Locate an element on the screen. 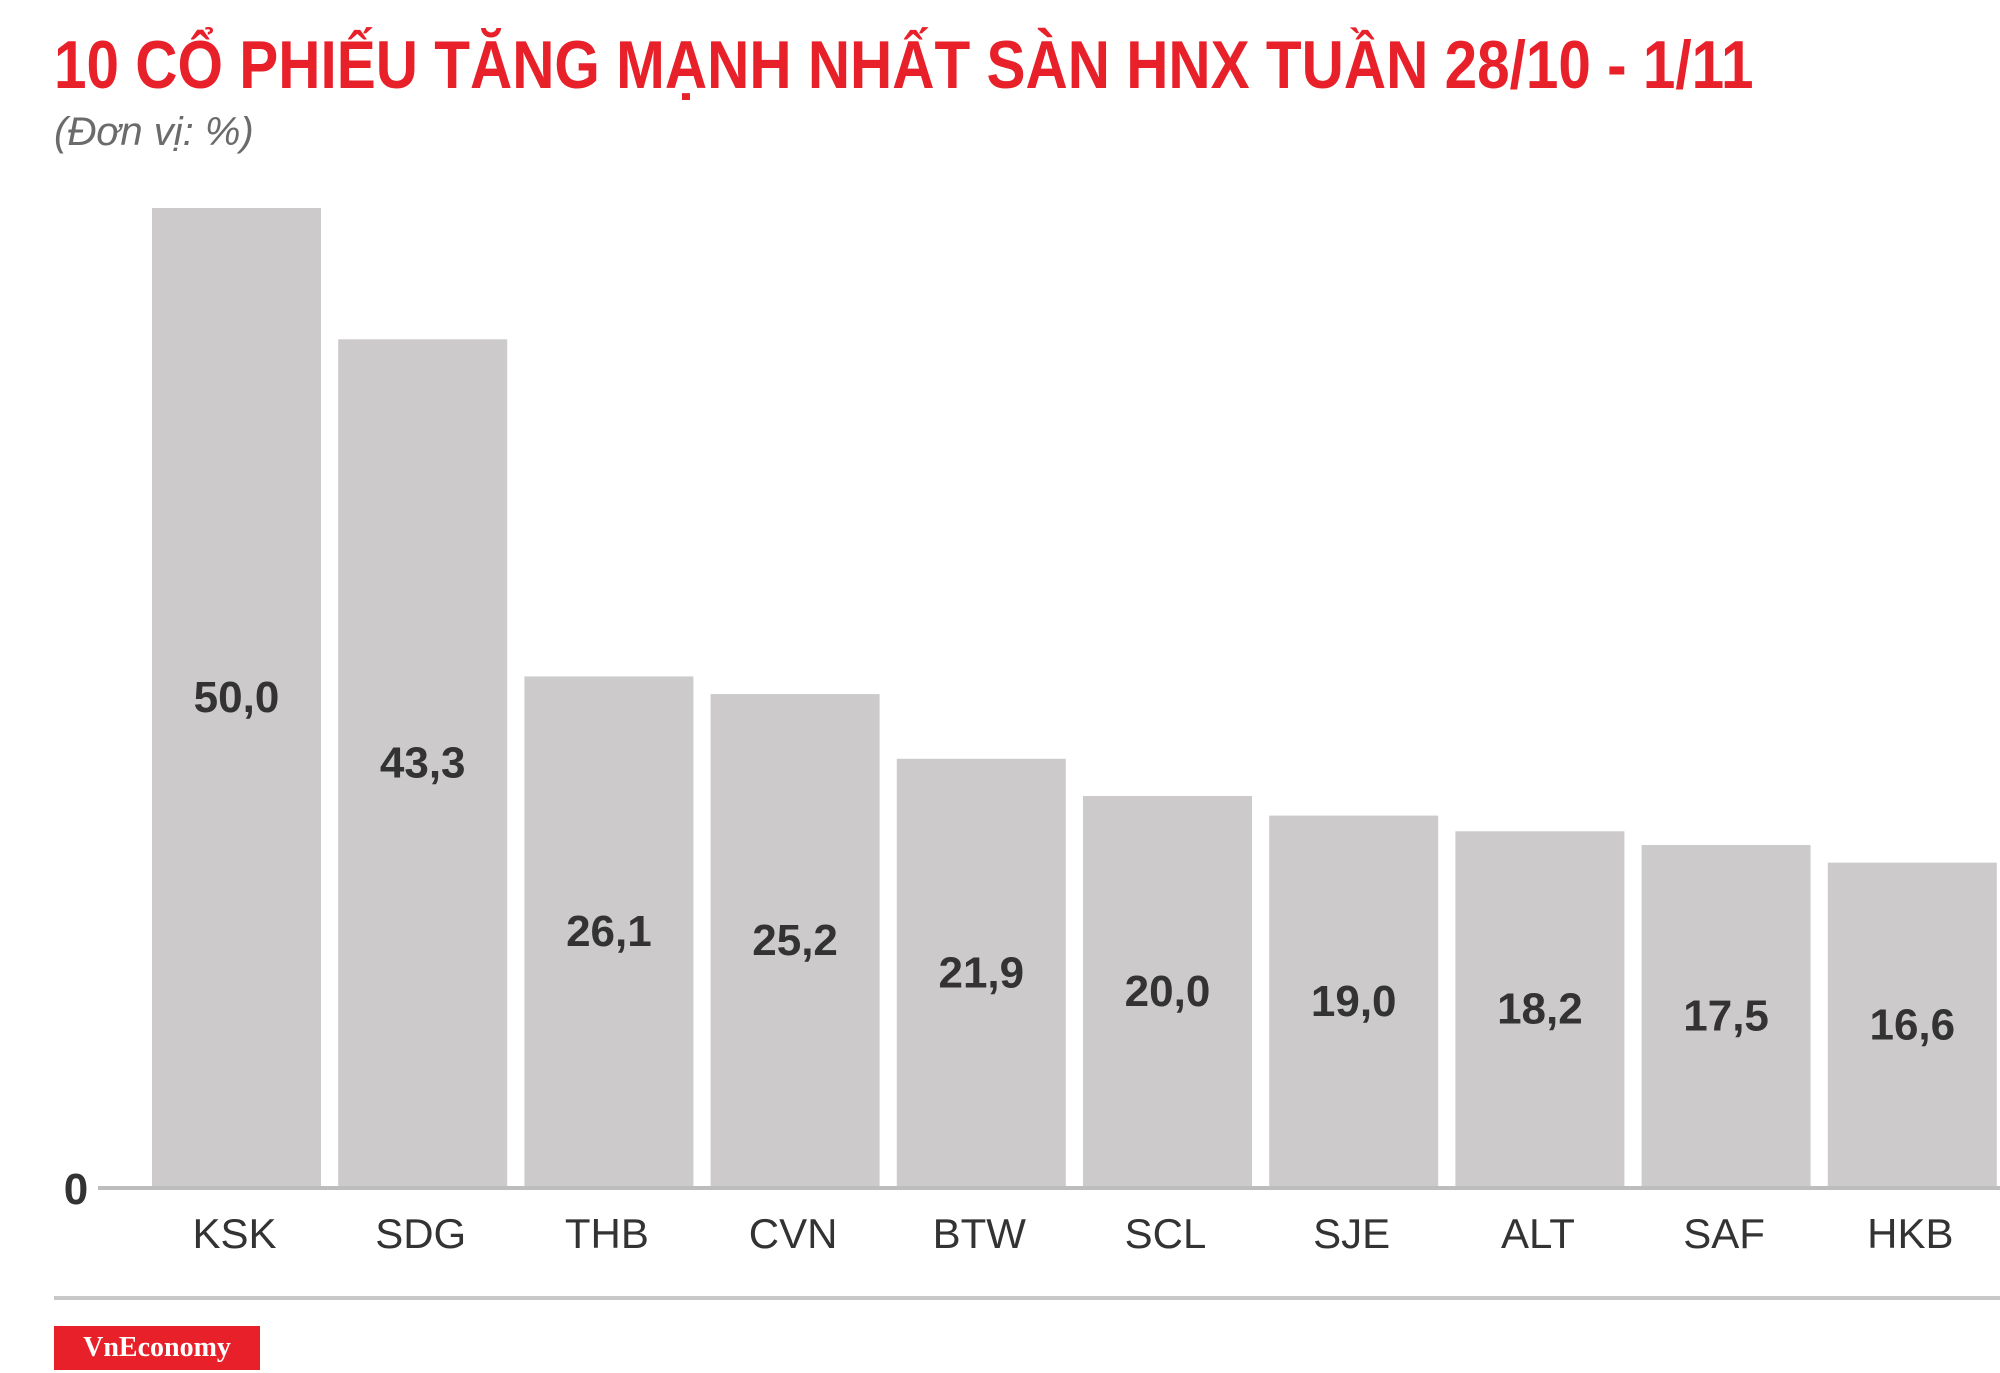  bar-scl is located at coordinates (1167, 992).